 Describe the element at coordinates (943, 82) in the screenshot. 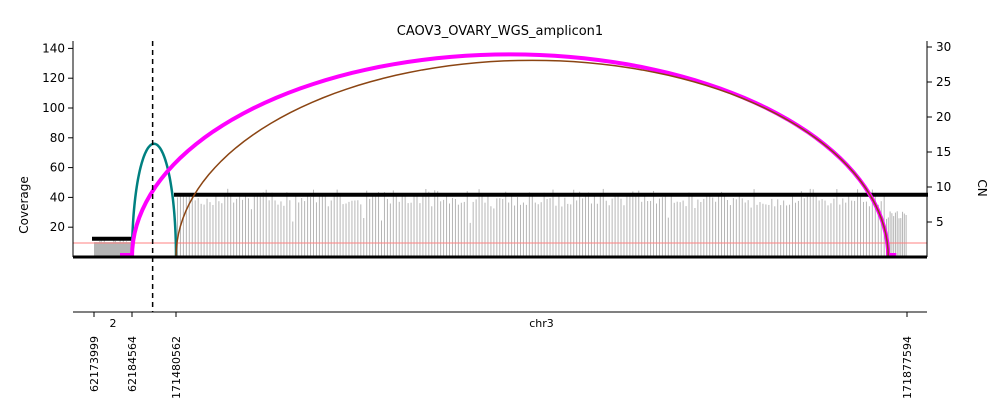

I see `y2-tick-label: 25` at that location.